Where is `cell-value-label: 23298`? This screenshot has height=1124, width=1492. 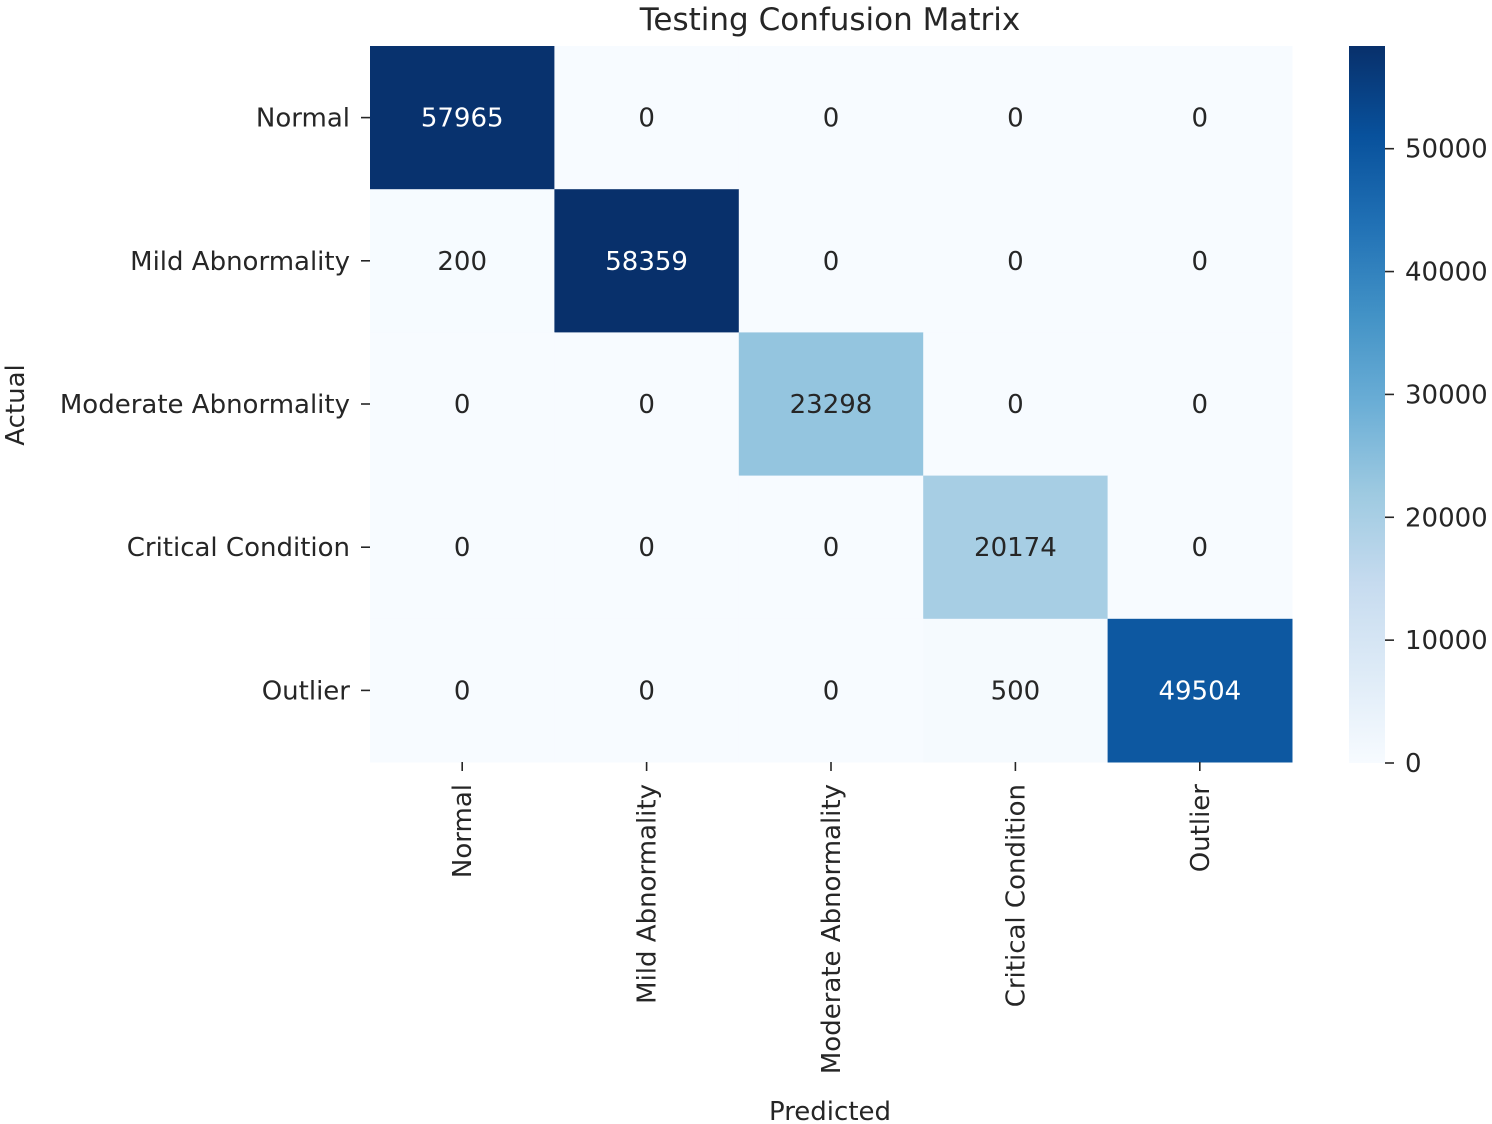 cell-value-label: 23298 is located at coordinates (831, 405).